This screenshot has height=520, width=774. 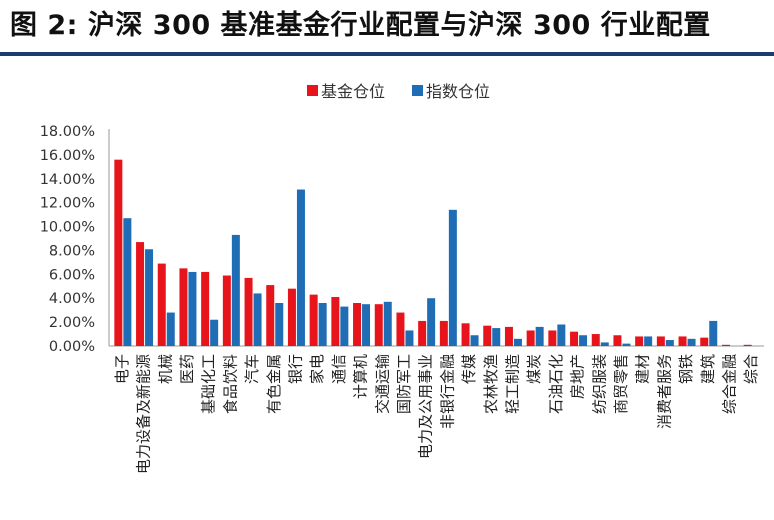 What do you see at coordinates (230, 384) in the screenshot?
I see `x-category-label: 食品饮料` at bounding box center [230, 384].